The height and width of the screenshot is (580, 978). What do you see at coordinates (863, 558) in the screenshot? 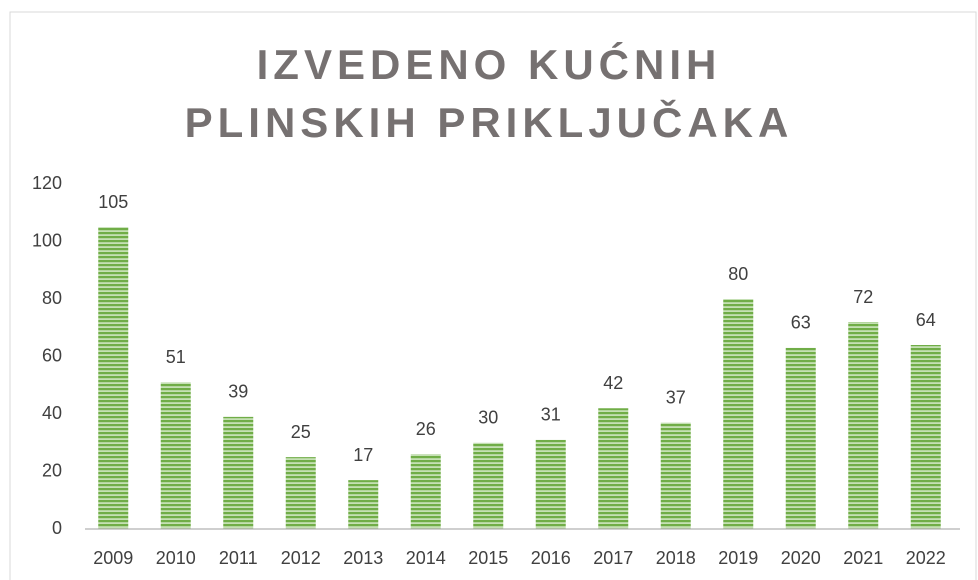
I see `x-tick-label: 2021` at bounding box center [863, 558].